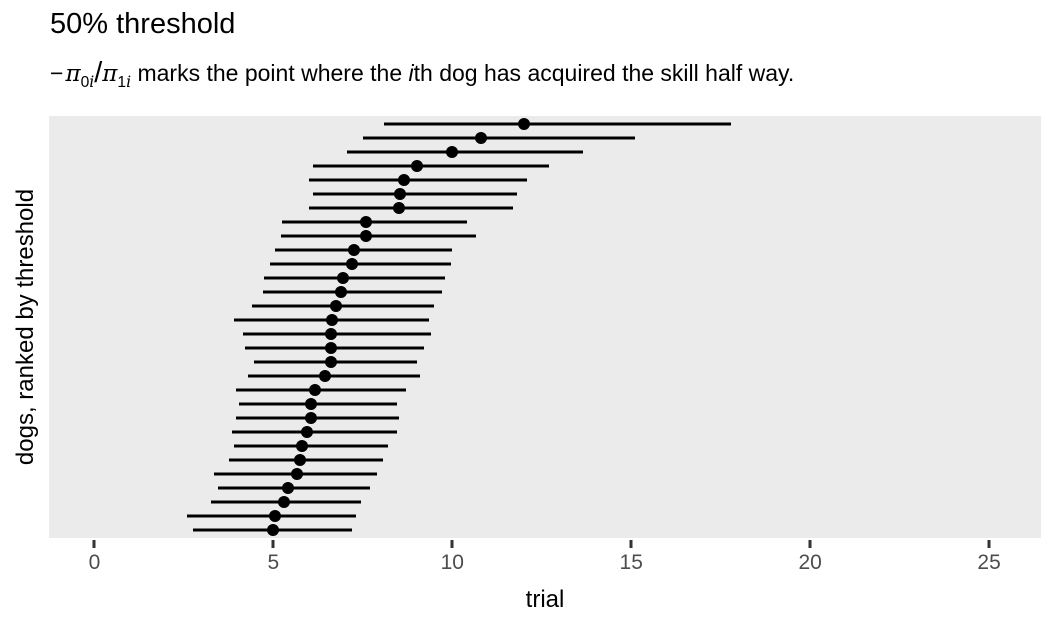 The image size is (1056, 624). Describe the element at coordinates (98, 73) in the screenshot. I see `fraction-slash: /` at that location.